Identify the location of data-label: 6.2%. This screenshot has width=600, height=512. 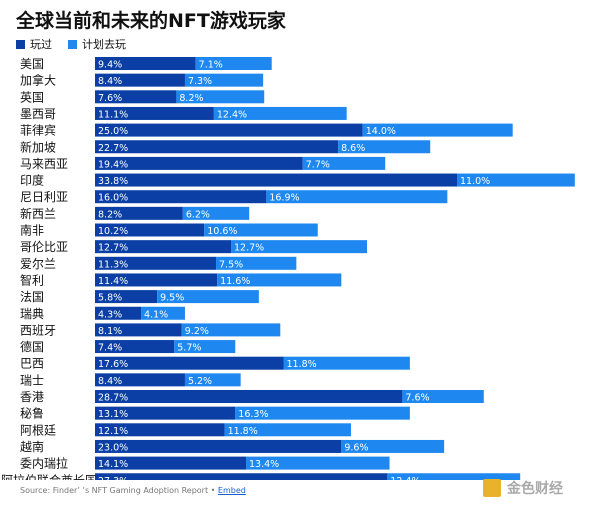
(198, 214).